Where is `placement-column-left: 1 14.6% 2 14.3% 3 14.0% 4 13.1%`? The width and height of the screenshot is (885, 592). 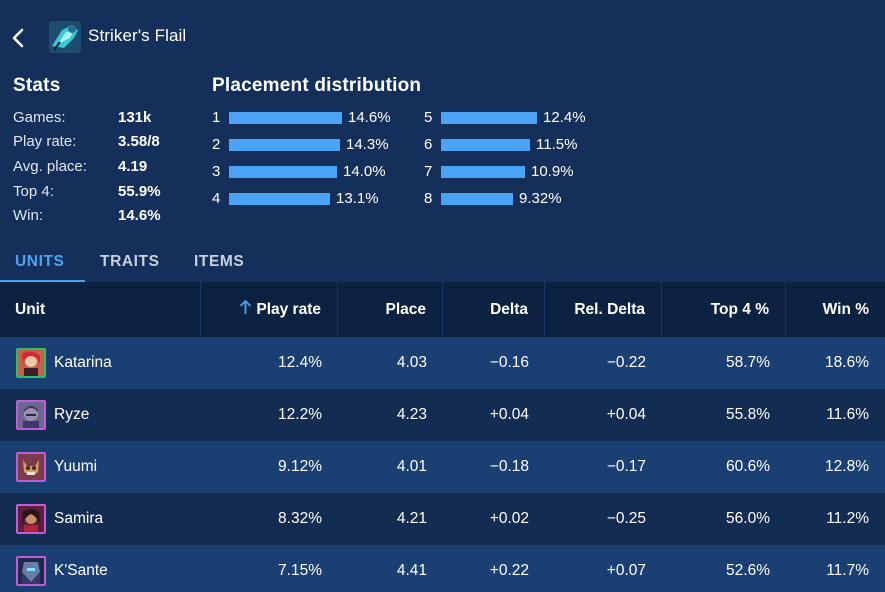
placement-column-left: 1 14.6% 2 14.3% 3 14.0% 4 13.1% is located at coordinates (301, 158).